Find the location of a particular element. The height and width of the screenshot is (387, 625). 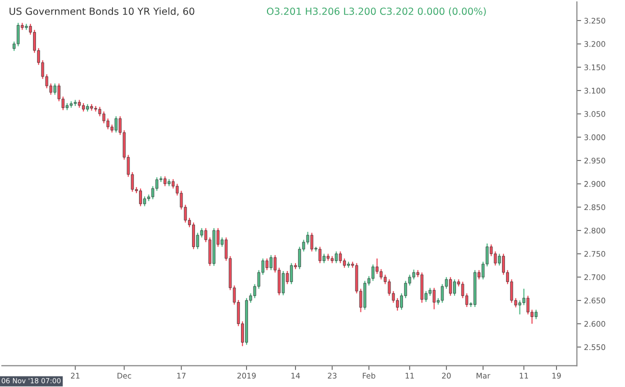

chart-title: US Government Bonds 10 YR Yield, 60 is located at coordinates (102, 11).